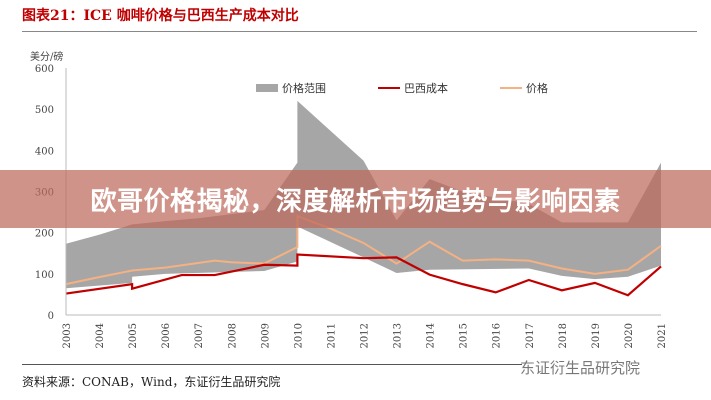 The height and width of the screenshot is (400, 711). Describe the element at coordinates (497, 335) in the screenshot. I see `x-tick-label: 2016` at that location.